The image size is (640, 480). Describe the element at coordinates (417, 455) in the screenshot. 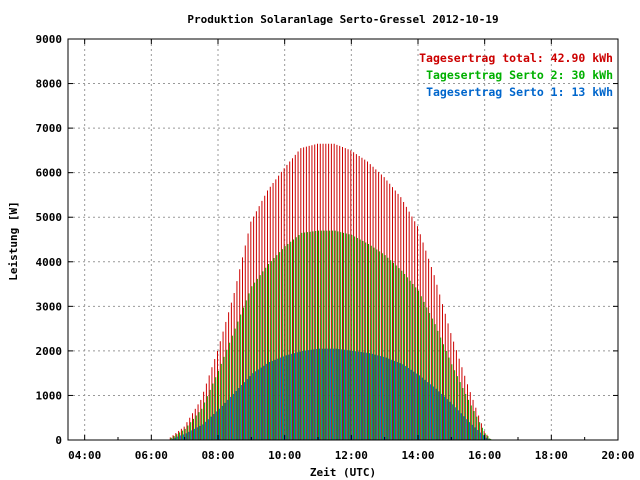

I see `x-tick-label: 14:00` at that location.